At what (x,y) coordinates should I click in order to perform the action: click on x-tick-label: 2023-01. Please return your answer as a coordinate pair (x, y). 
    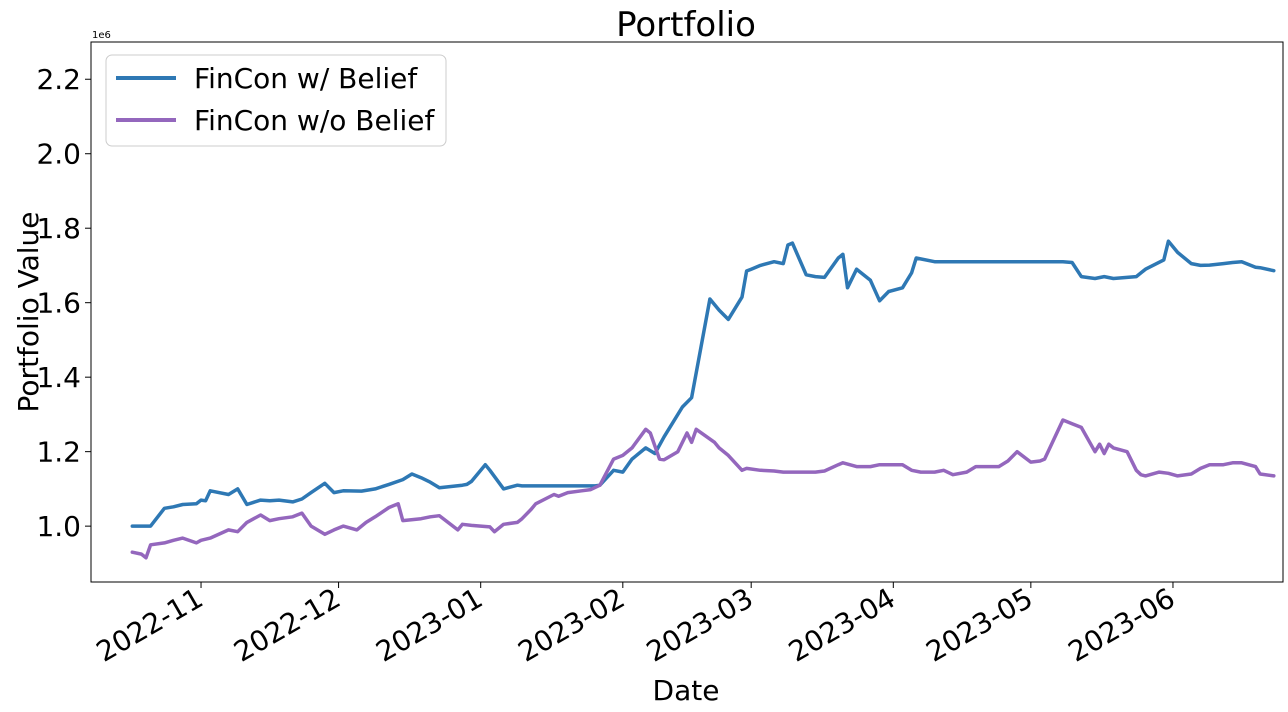
    Looking at the image, I should click on (429, 624).